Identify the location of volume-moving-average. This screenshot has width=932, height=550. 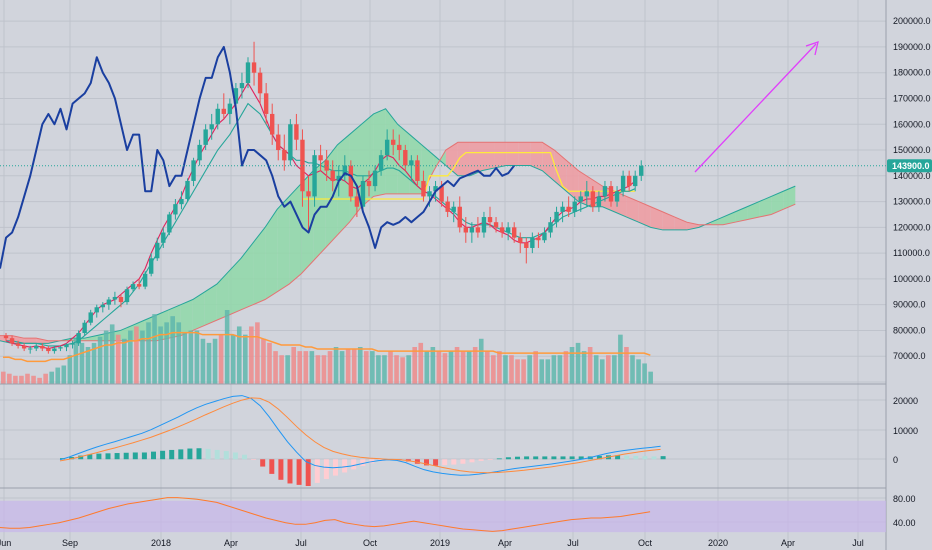
(327, 347).